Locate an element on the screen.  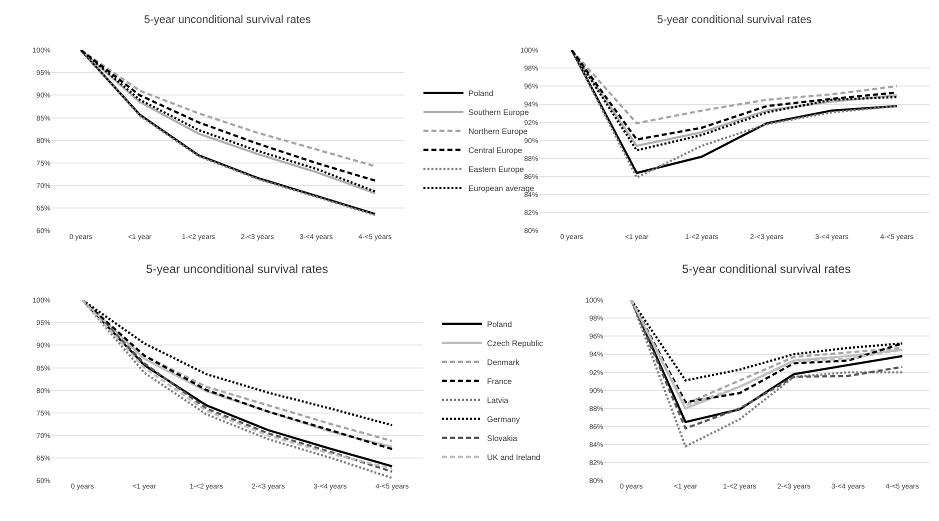
legend-label: Germany is located at coordinates (503, 419).